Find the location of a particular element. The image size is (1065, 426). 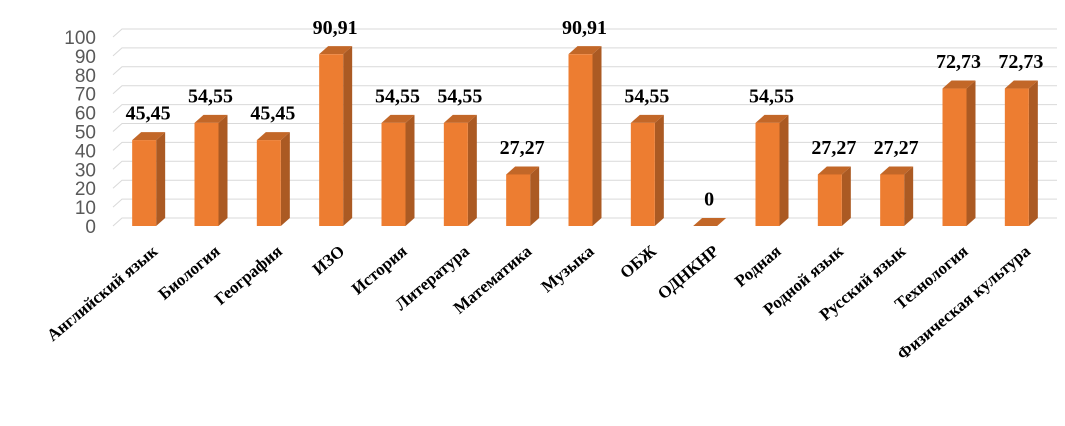

x-tick-label: Родная is located at coordinates (758, 266).